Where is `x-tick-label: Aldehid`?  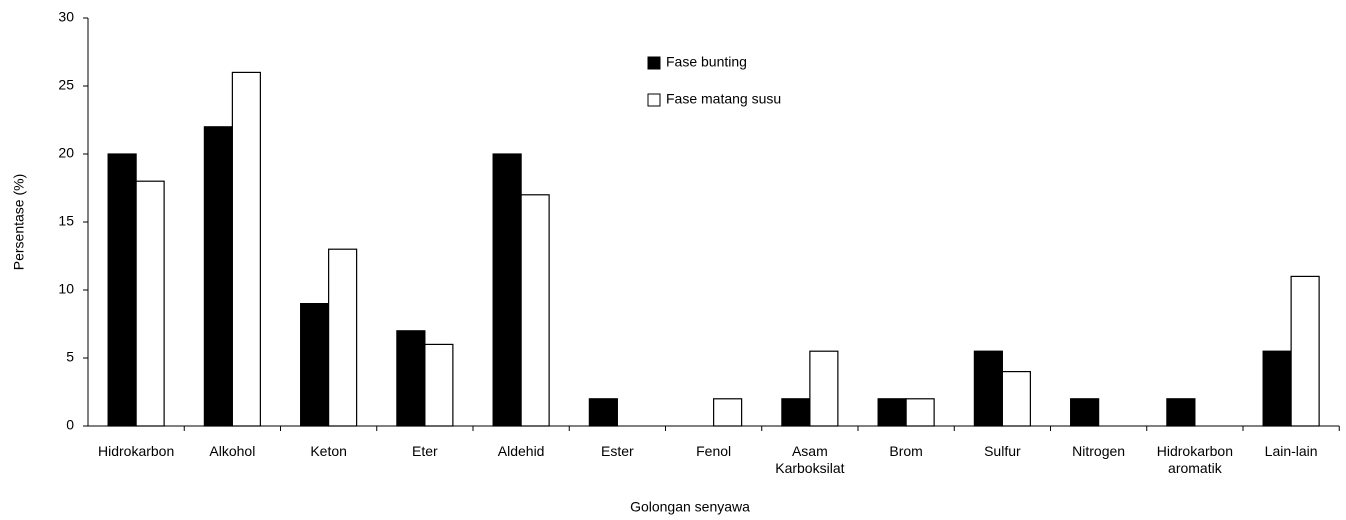 x-tick-label: Aldehid is located at coordinates (521, 451).